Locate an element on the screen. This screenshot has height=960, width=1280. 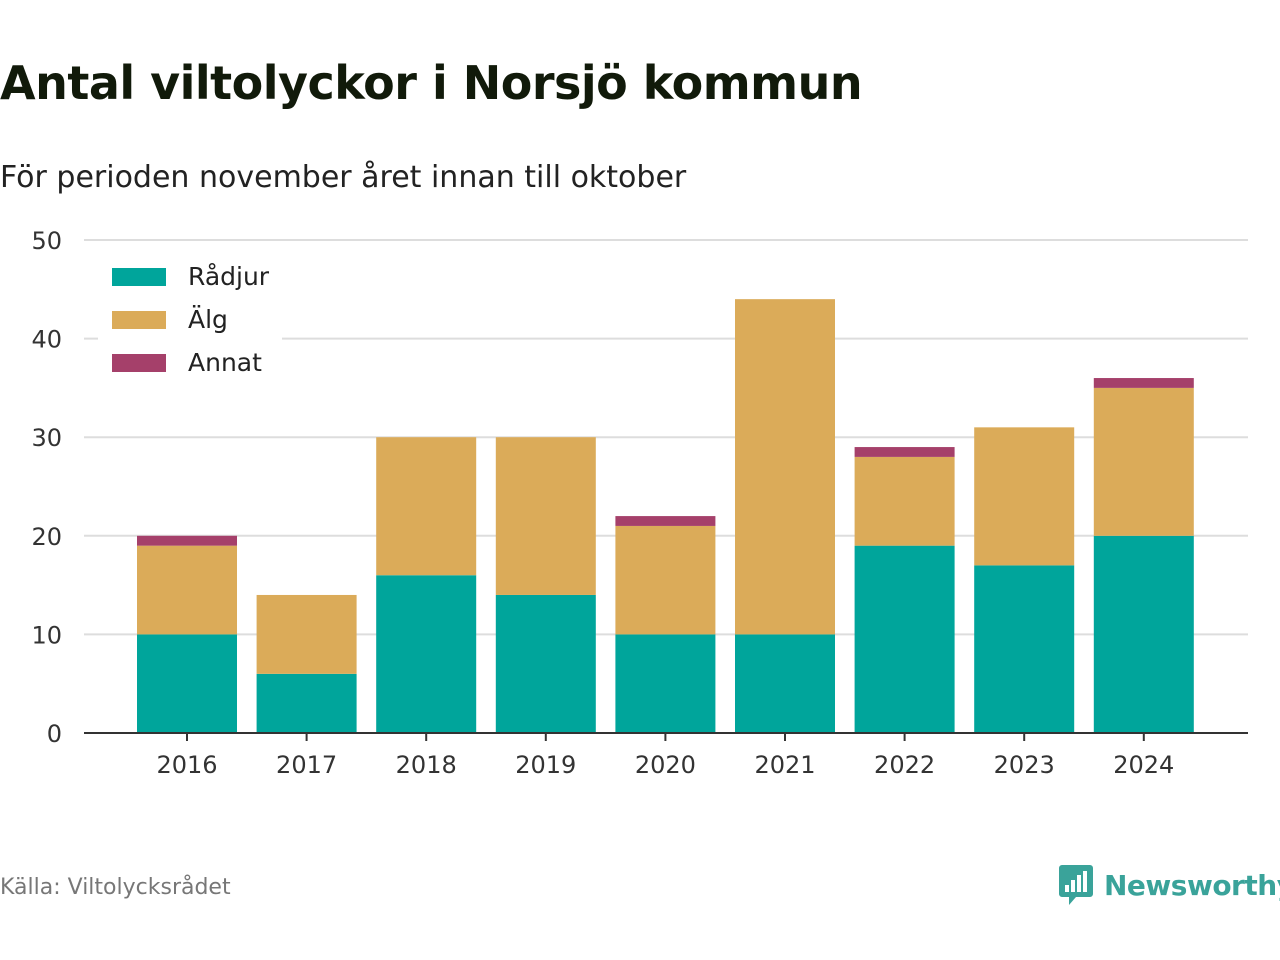
y-axis-ticks: 0 10 20 30 40 50 is located at coordinates (46, 487).